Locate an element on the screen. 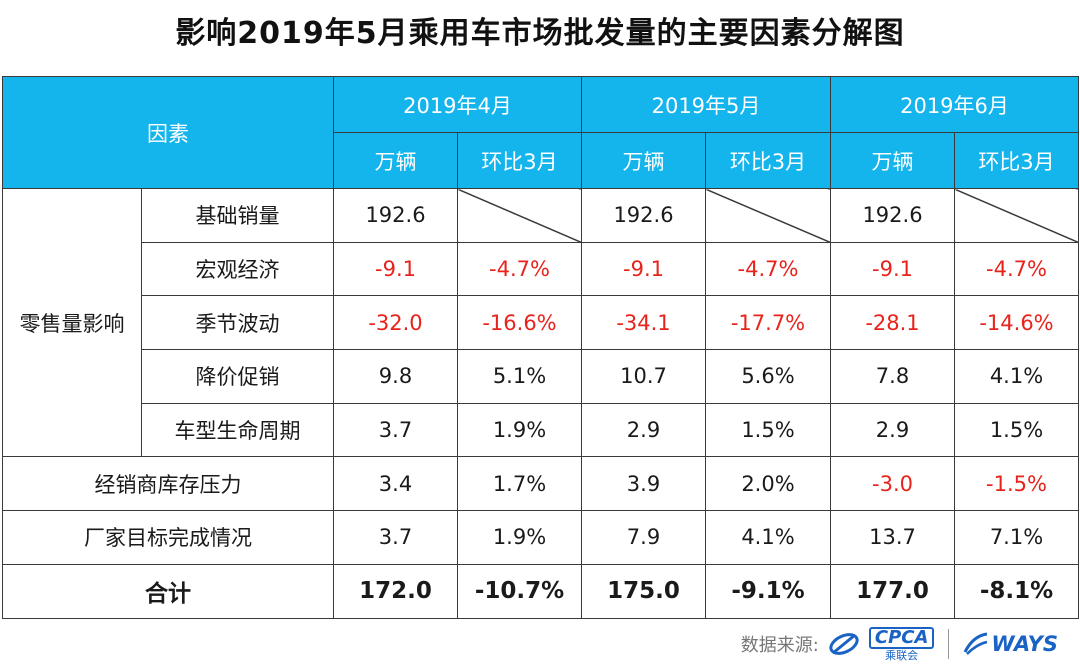 The image size is (1080, 671). table-row: 厂家目标完成情况 3.7 1.9% 7.9 4.1% 13.7 7.1% is located at coordinates (540, 537).